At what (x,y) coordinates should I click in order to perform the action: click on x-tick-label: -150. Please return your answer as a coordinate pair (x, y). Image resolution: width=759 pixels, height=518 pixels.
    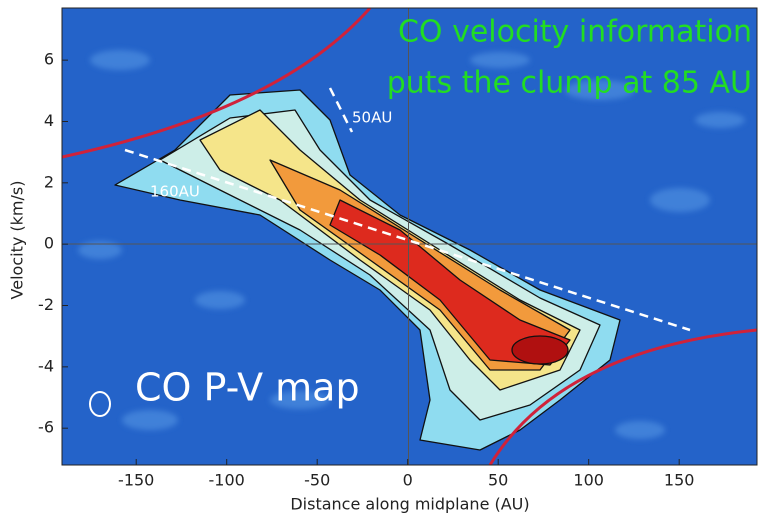
    Looking at the image, I should click on (136, 480).